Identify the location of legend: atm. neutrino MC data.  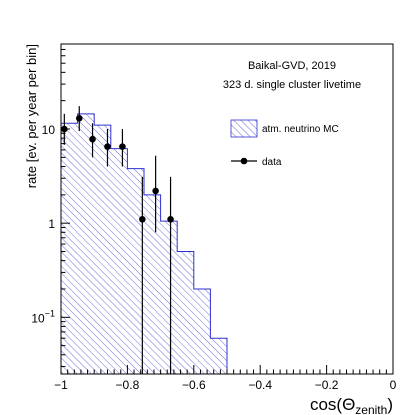
(284, 143).